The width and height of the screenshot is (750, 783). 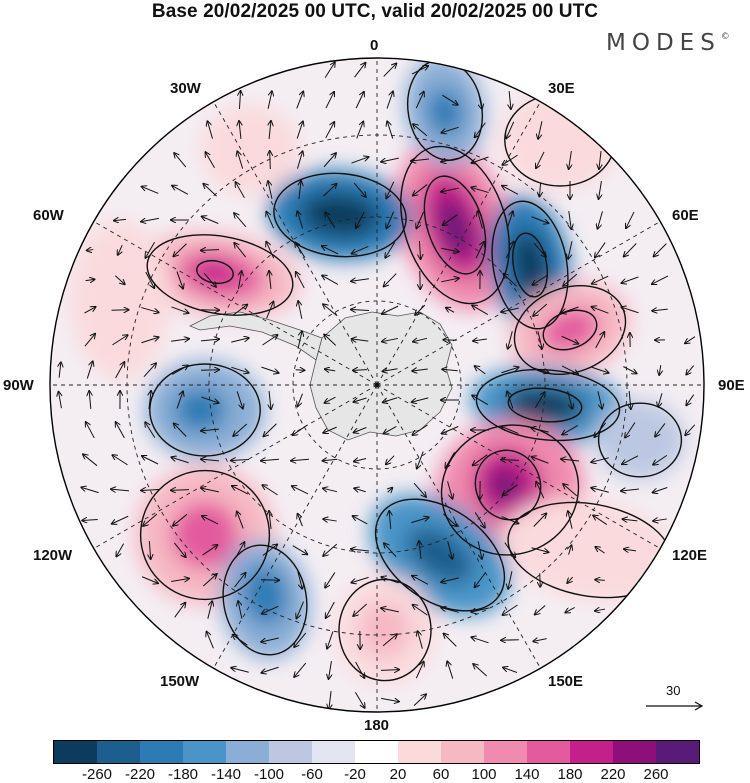 I want to click on colorbar, so click(x=376, y=752).